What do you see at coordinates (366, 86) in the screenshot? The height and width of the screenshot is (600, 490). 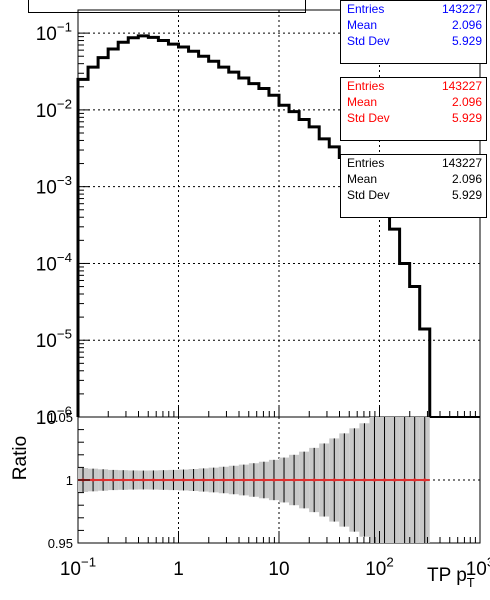 I see `stats-entries-label-red: Entries` at bounding box center [366, 86].